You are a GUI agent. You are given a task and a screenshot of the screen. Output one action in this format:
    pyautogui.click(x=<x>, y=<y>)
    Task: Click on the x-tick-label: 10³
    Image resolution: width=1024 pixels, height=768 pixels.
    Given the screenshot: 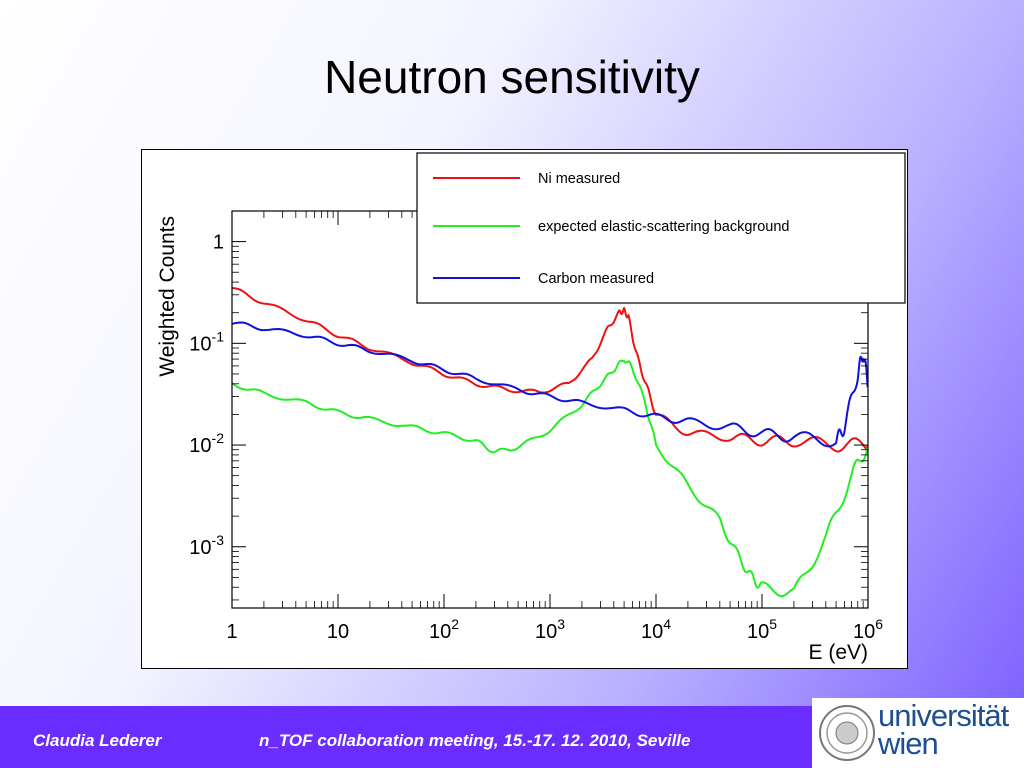 What is the action you would take?
    pyautogui.click(x=550, y=629)
    